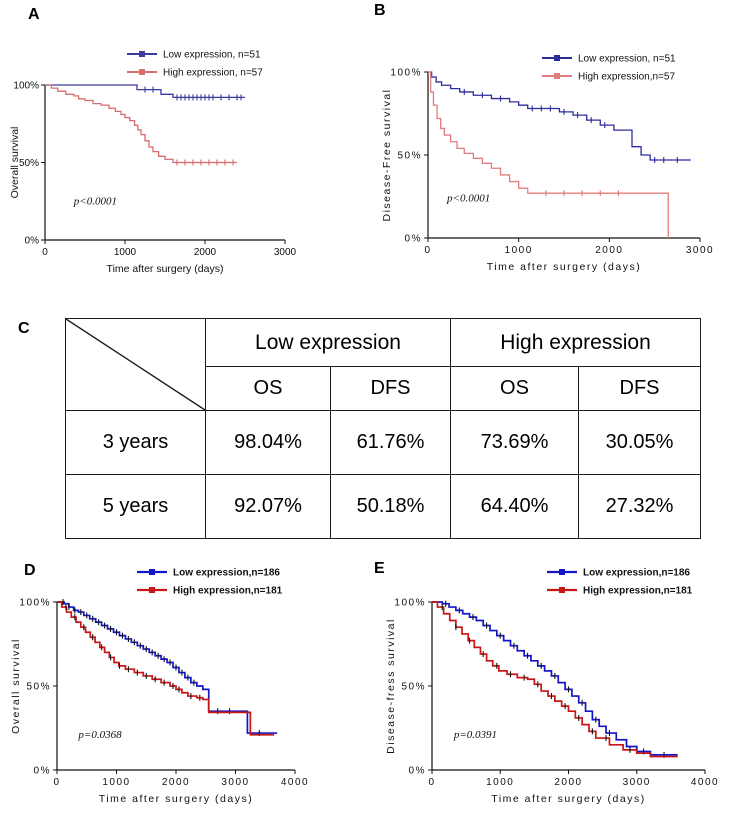 Image resolution: width=745 pixels, height=813 pixels. Describe the element at coordinates (379, 568) in the screenshot. I see `panel-label-e: E` at that location.